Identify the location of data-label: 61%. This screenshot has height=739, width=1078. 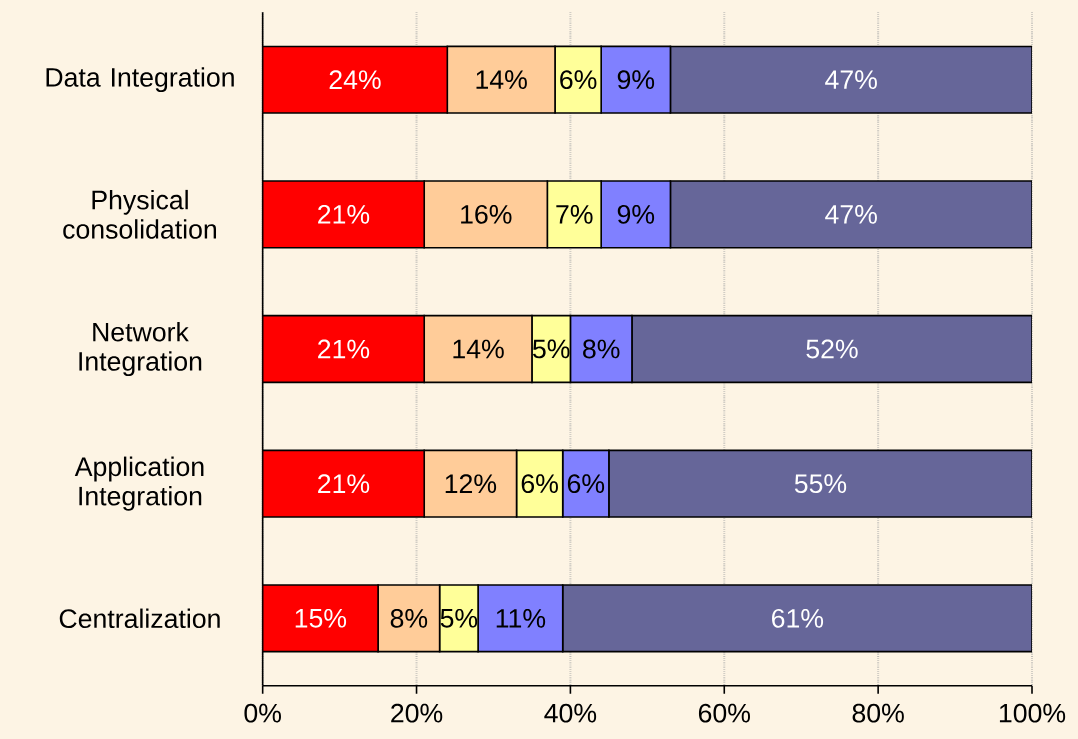
(798, 618).